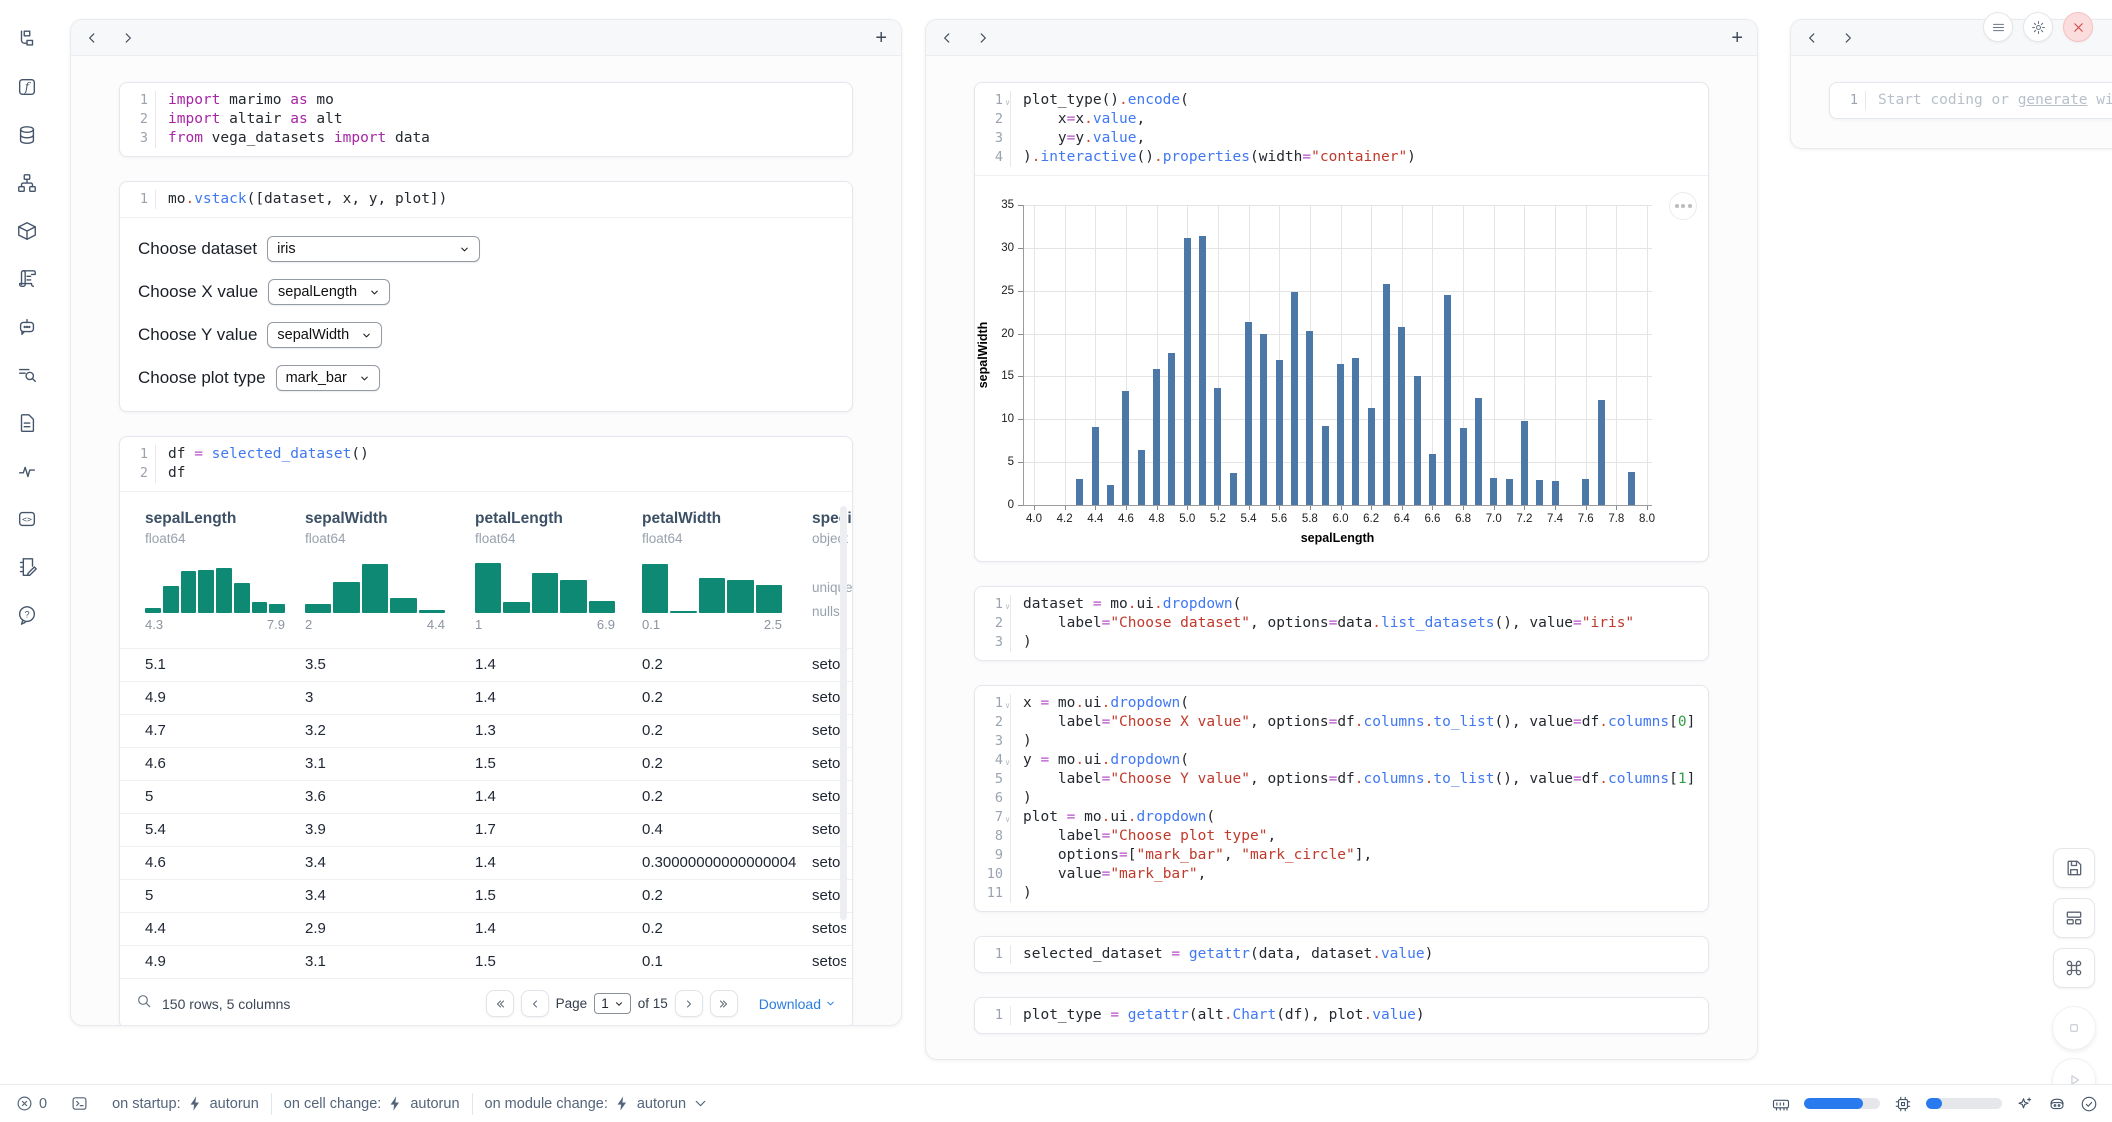 This screenshot has width=2112, height=1122. Describe the element at coordinates (27, 279) in the screenshot. I see `logs-icon` at that location.